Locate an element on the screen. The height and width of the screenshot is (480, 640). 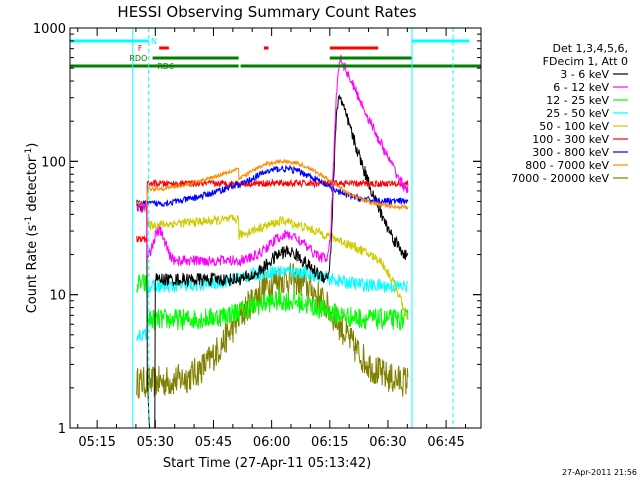
series-line-25-50-kev is located at coordinates (272, 303).